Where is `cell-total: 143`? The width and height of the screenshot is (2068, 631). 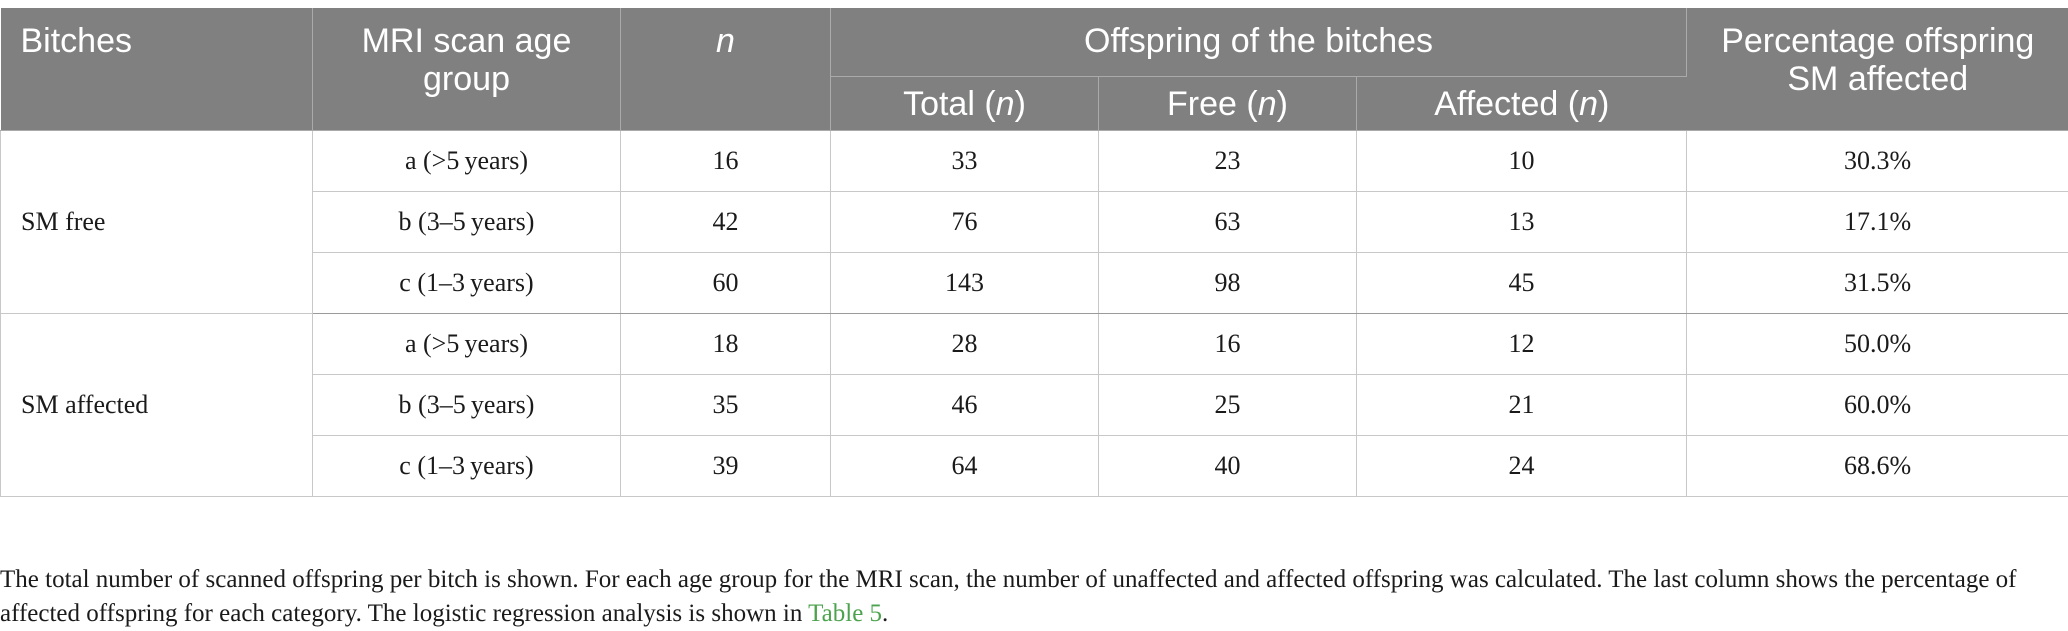 cell-total: 143 is located at coordinates (965, 283).